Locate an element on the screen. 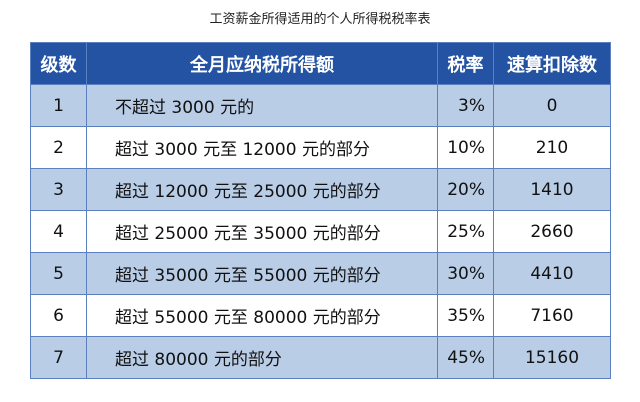 This screenshot has height=402, width=640. header-cell: 速算扣除数 is located at coordinates (552, 63).